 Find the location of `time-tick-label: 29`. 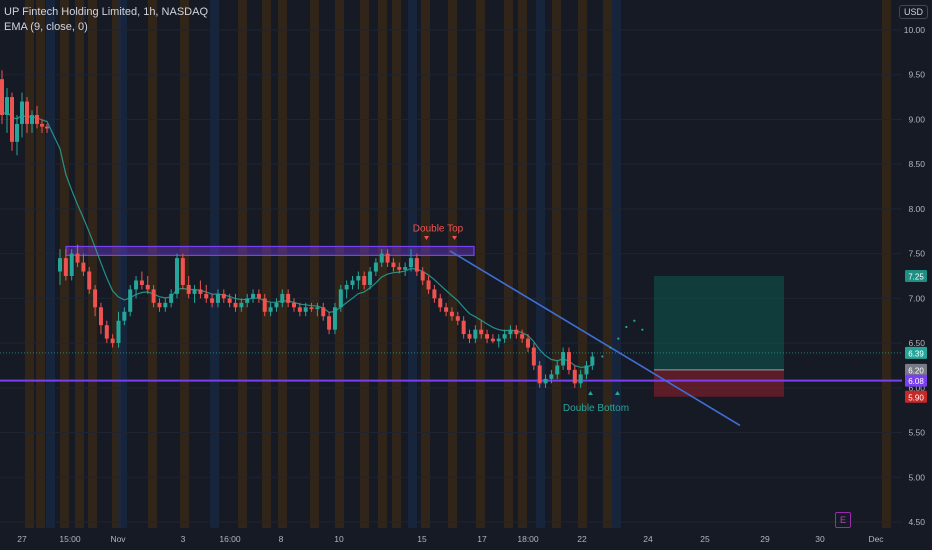

time-tick-label: 29 is located at coordinates (765, 539).